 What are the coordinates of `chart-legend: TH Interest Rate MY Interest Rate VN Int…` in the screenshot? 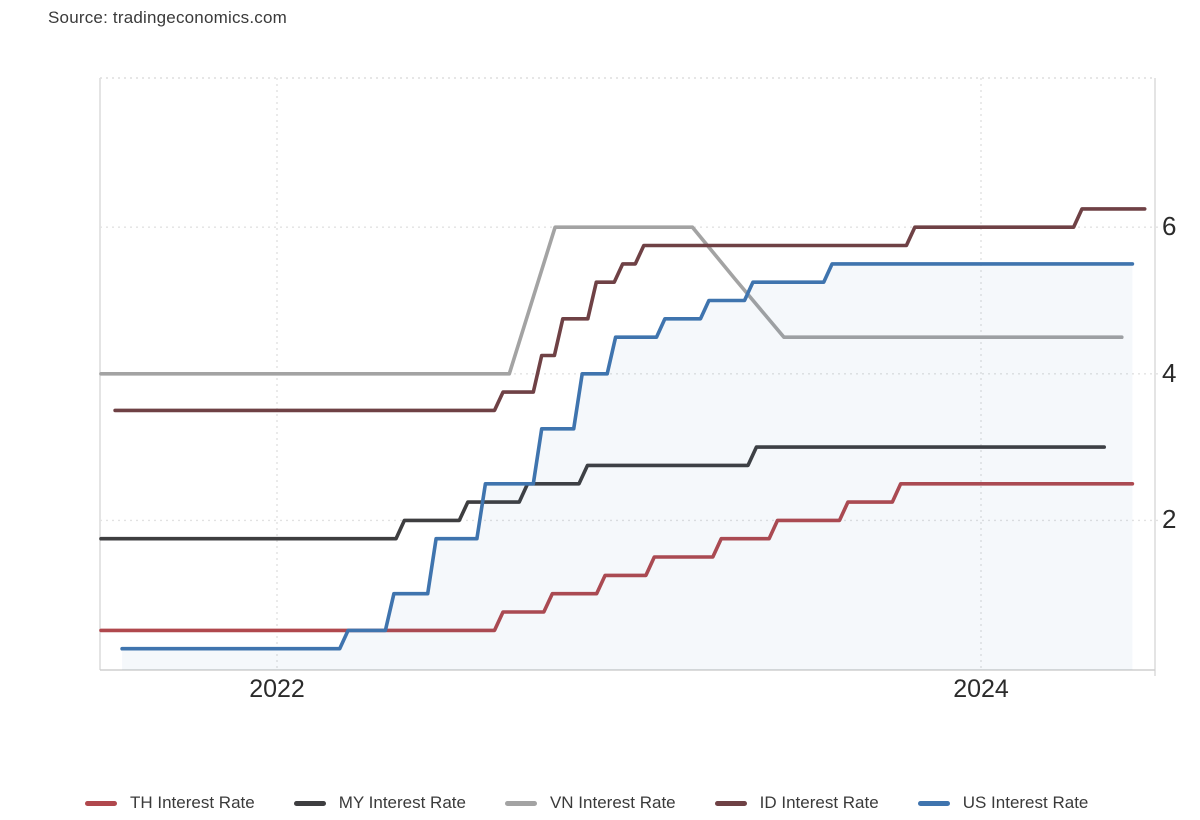 It's located at (586, 803).